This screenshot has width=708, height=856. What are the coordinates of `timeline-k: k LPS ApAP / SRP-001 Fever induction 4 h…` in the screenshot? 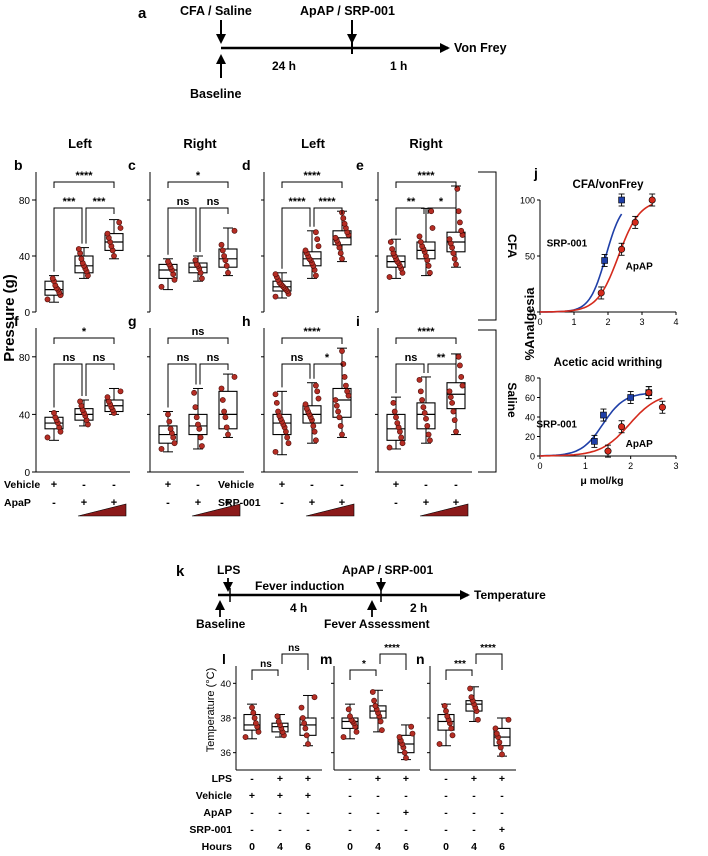 It's located at (361, 597).